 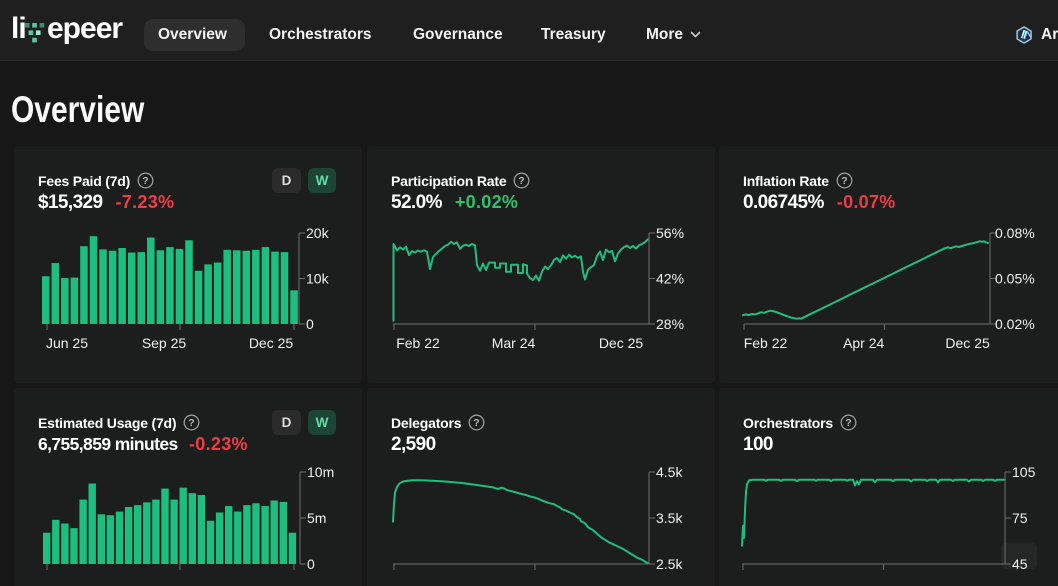 What do you see at coordinates (164, 343) in the screenshot?
I see `svg-text: Sep 25` at bounding box center [164, 343].